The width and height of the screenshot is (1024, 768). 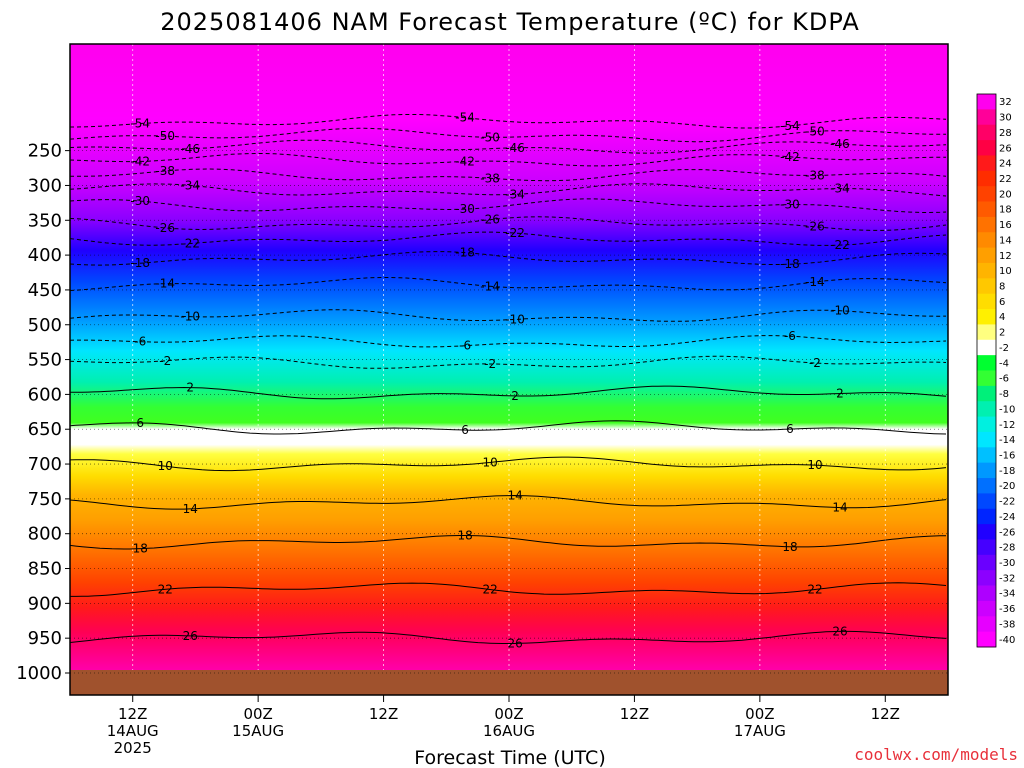 What do you see at coordinates (45, 151) in the screenshot?
I see `y-tick-label: 250` at bounding box center [45, 151].